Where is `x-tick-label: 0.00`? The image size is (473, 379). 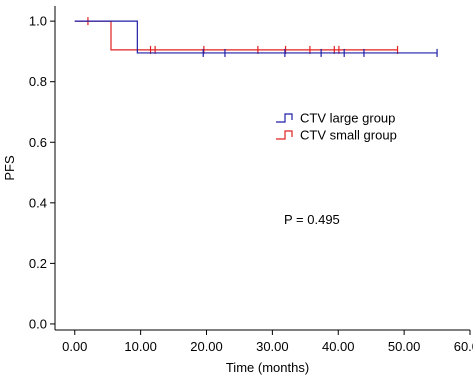 x-tick-label: 0.00 is located at coordinates (74, 346).